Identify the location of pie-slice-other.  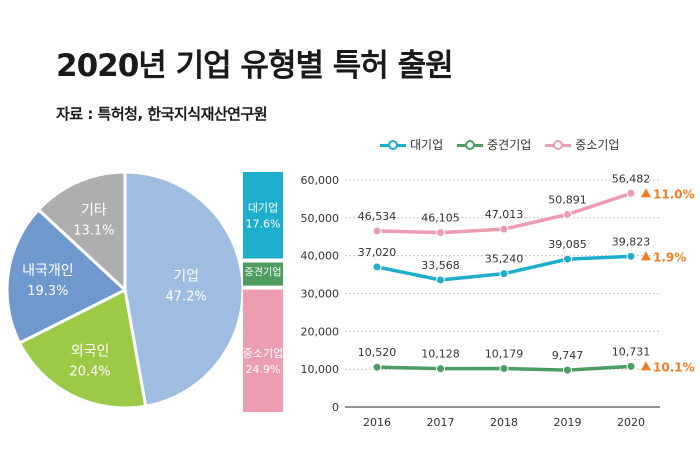
(81, 232).